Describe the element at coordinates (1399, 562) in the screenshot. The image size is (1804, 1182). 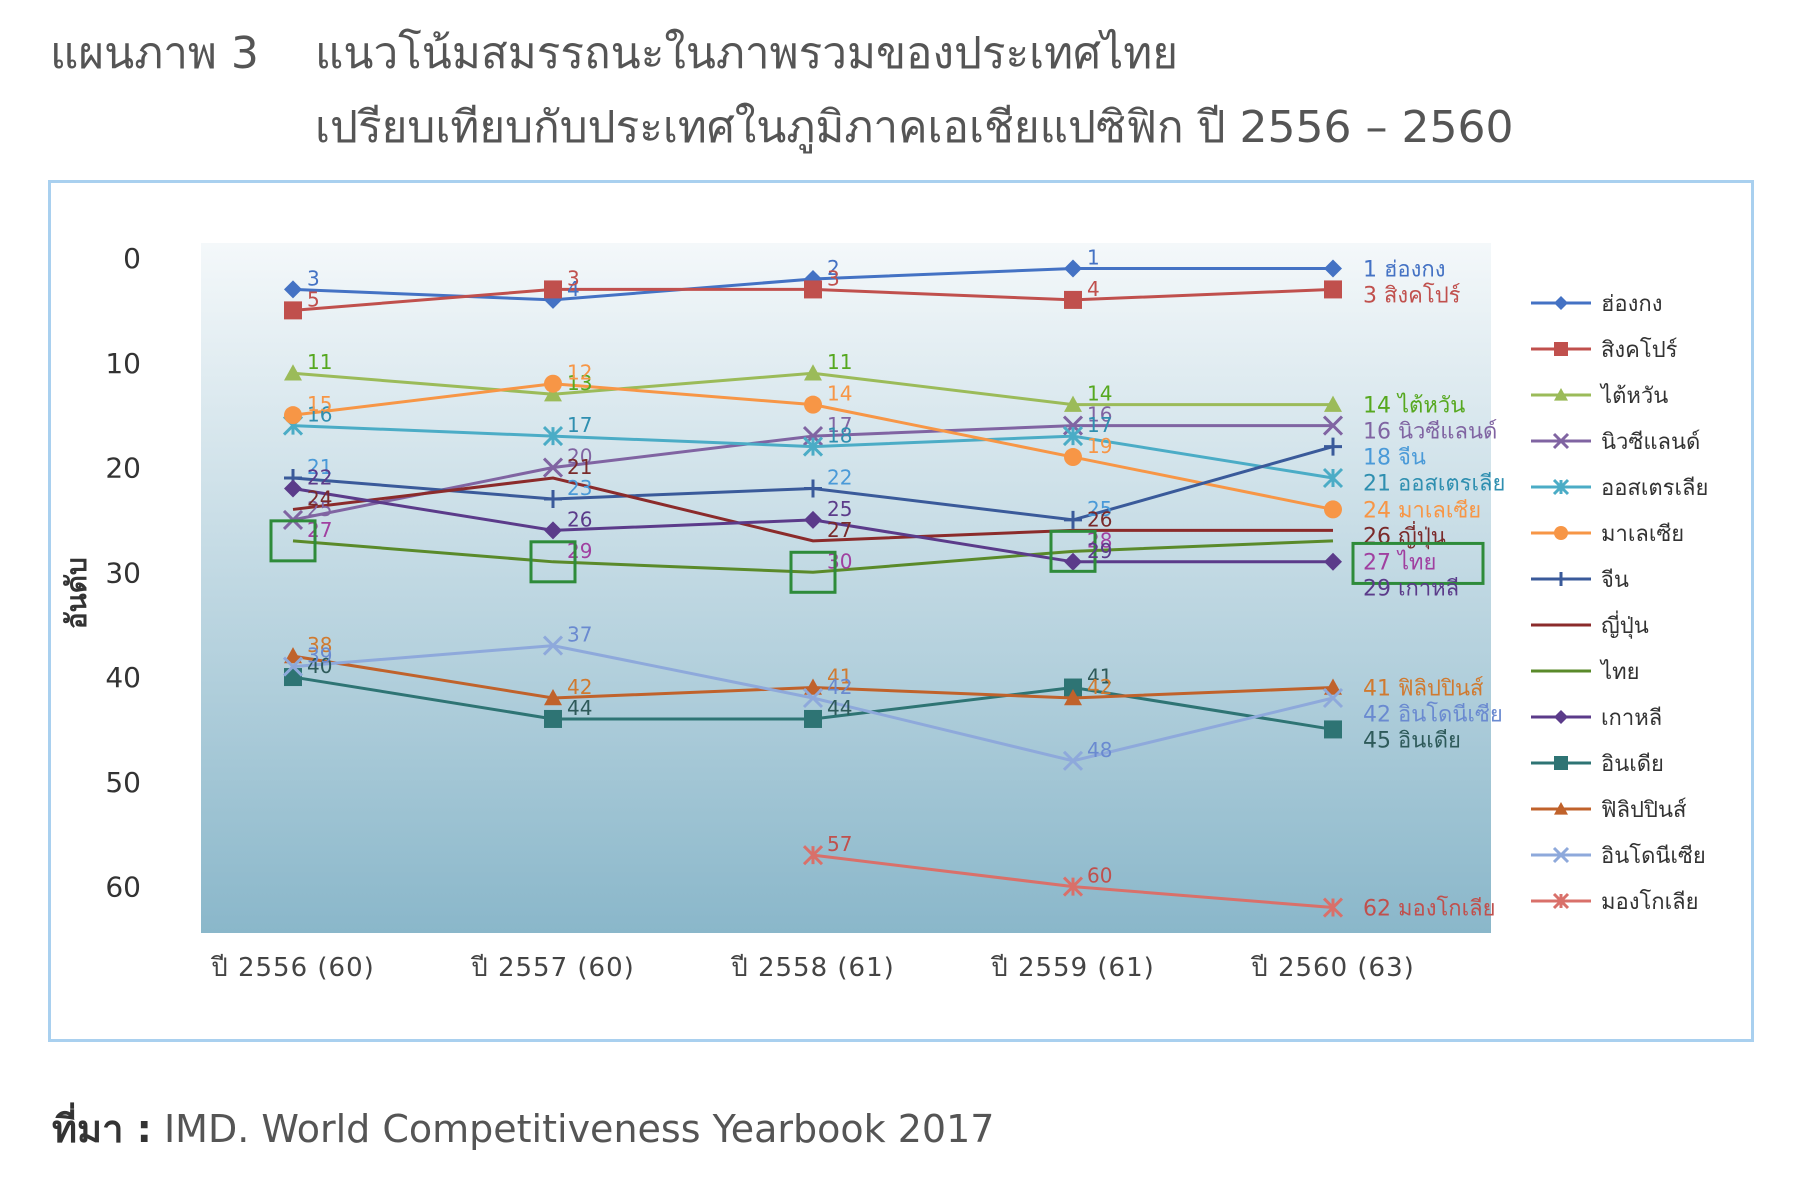
I see `end-label: 27 ไทย` at that location.